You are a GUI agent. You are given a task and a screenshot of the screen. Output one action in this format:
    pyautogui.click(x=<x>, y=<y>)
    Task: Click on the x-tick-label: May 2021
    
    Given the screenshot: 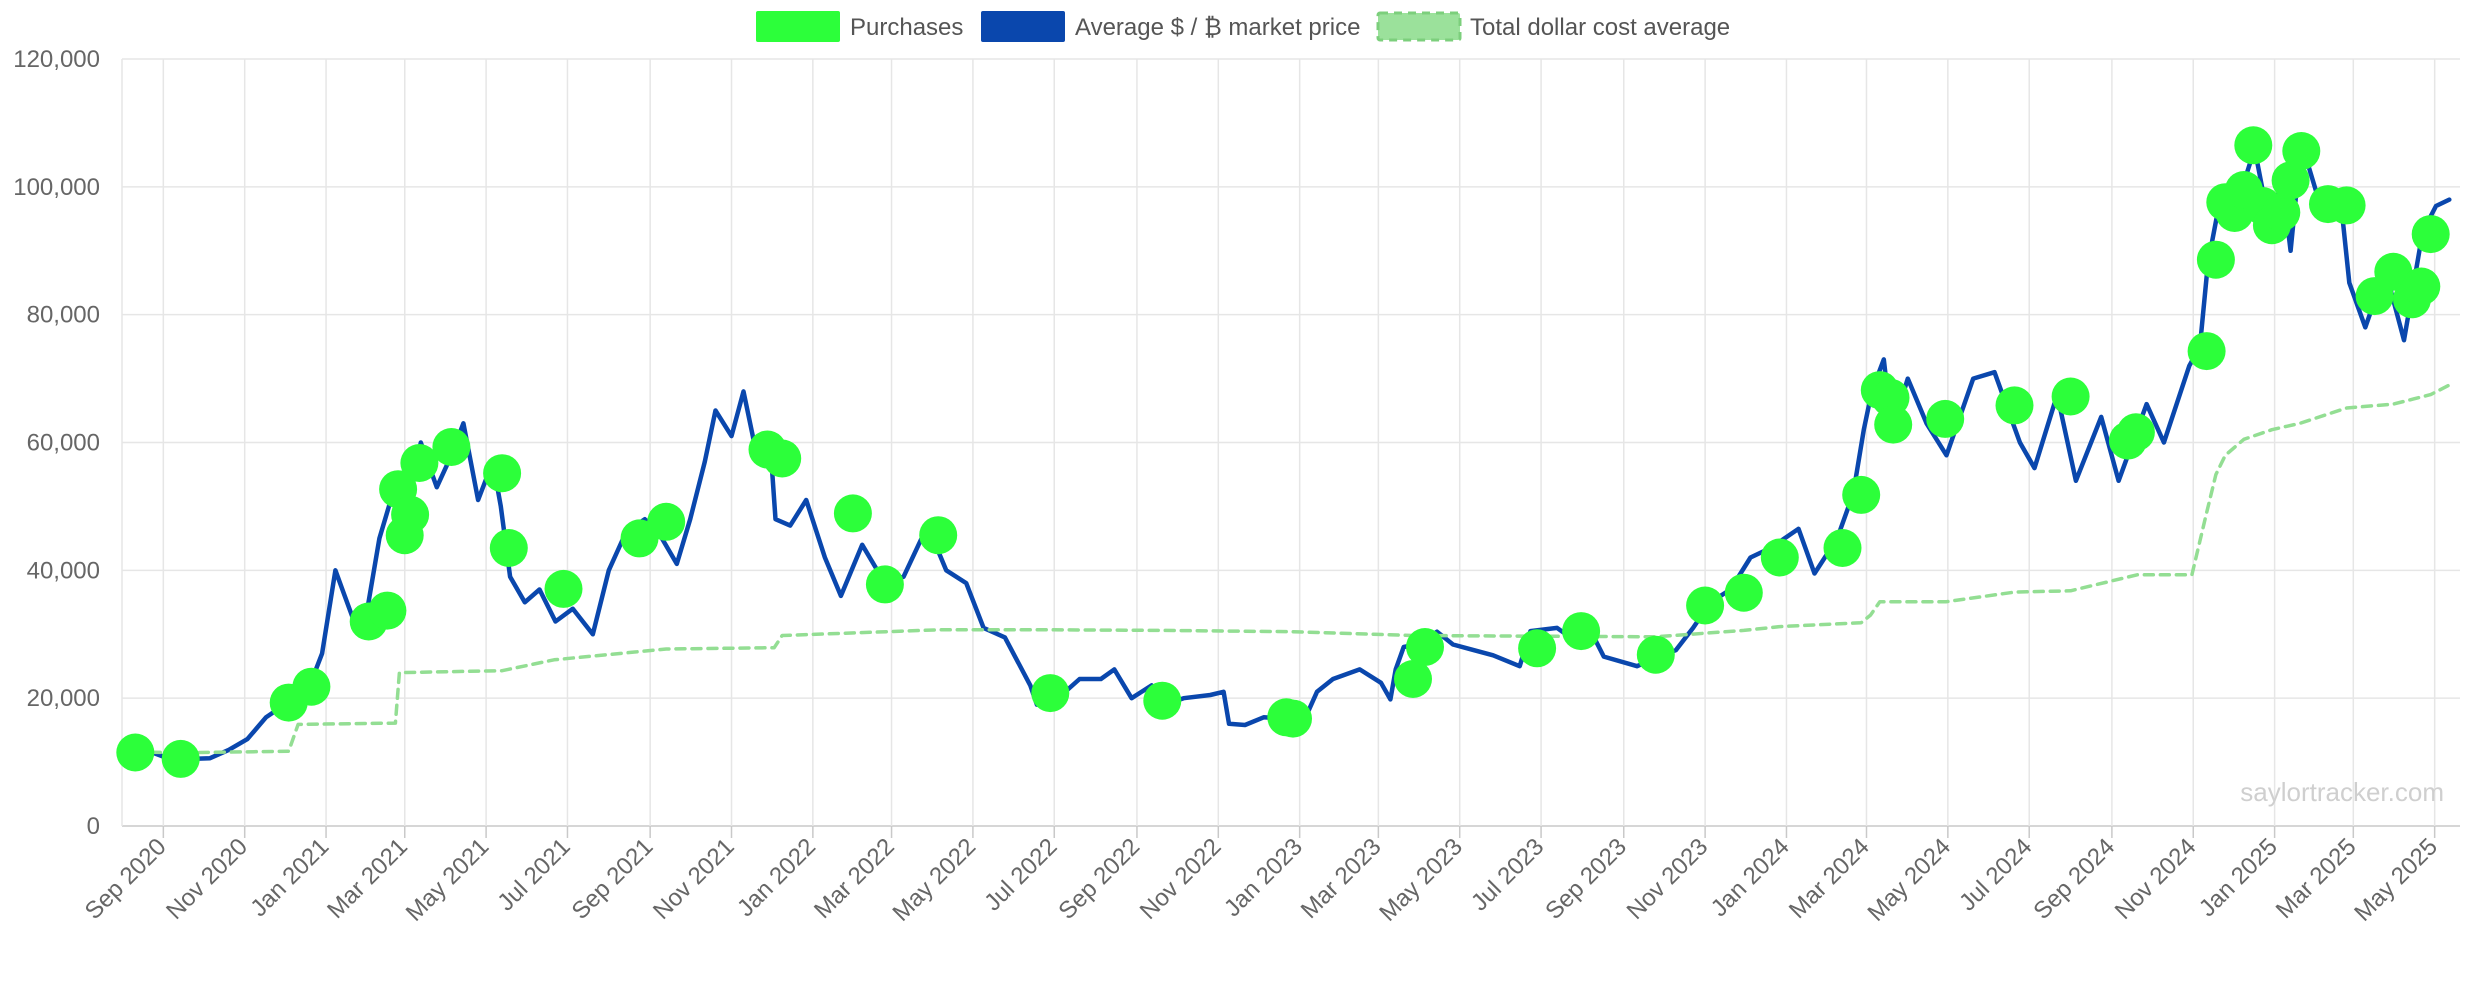 What is the action you would take?
    pyautogui.click(x=448, y=880)
    